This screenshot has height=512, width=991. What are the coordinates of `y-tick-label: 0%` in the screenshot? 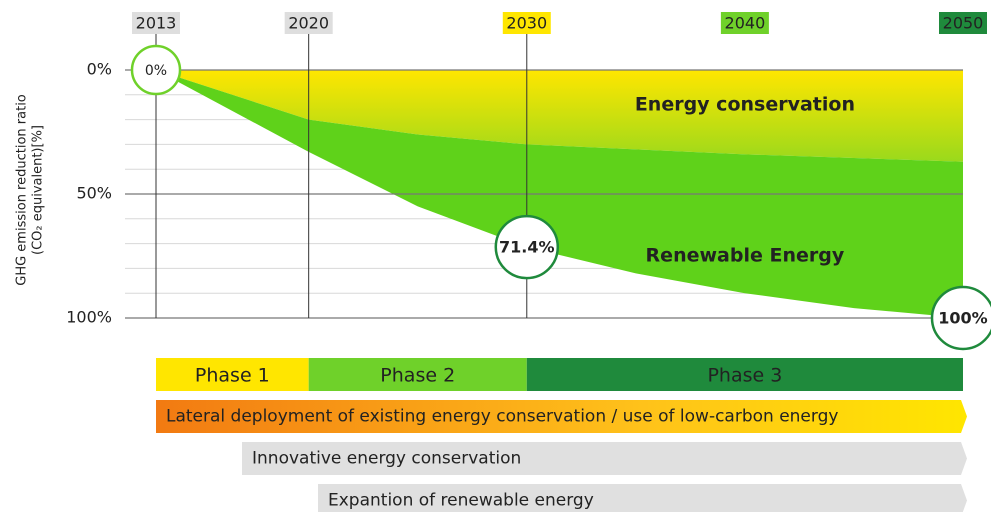 It's located at (99, 69).